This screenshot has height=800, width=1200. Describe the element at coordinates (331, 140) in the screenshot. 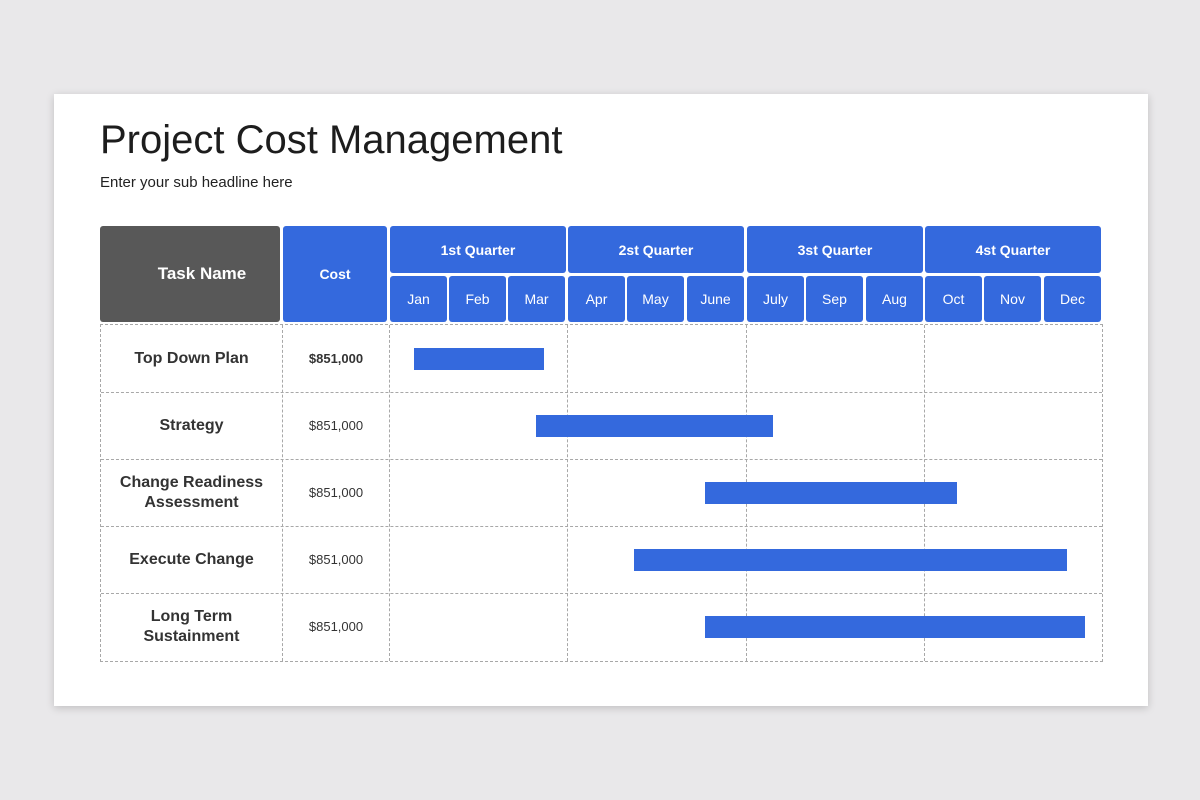

I see `page-title: Project Cost Management` at that location.